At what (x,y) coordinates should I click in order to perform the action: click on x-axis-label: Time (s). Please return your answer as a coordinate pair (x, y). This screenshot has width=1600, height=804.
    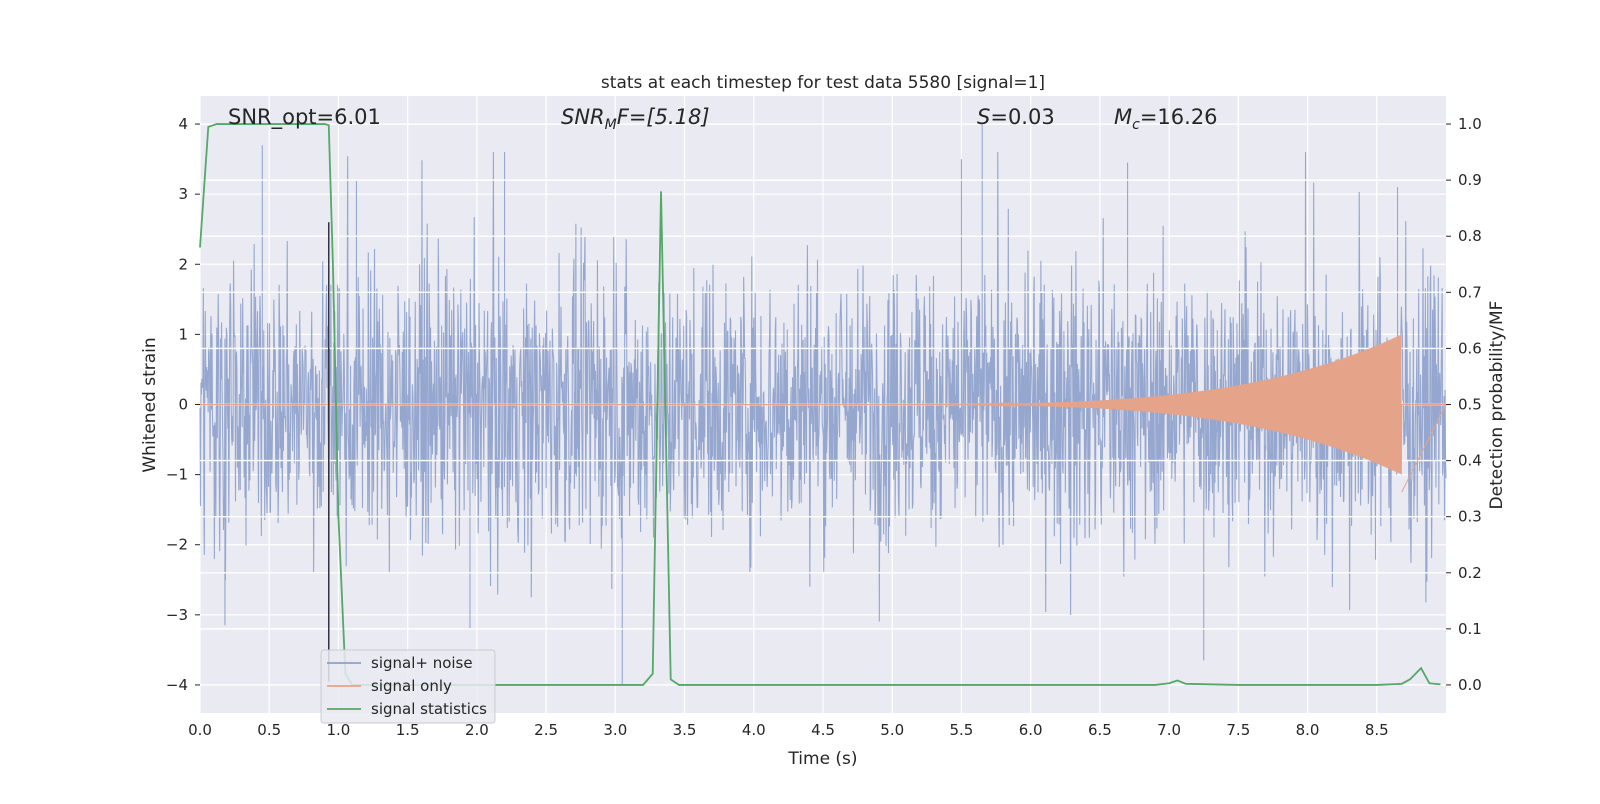
    Looking at the image, I should click on (822, 759).